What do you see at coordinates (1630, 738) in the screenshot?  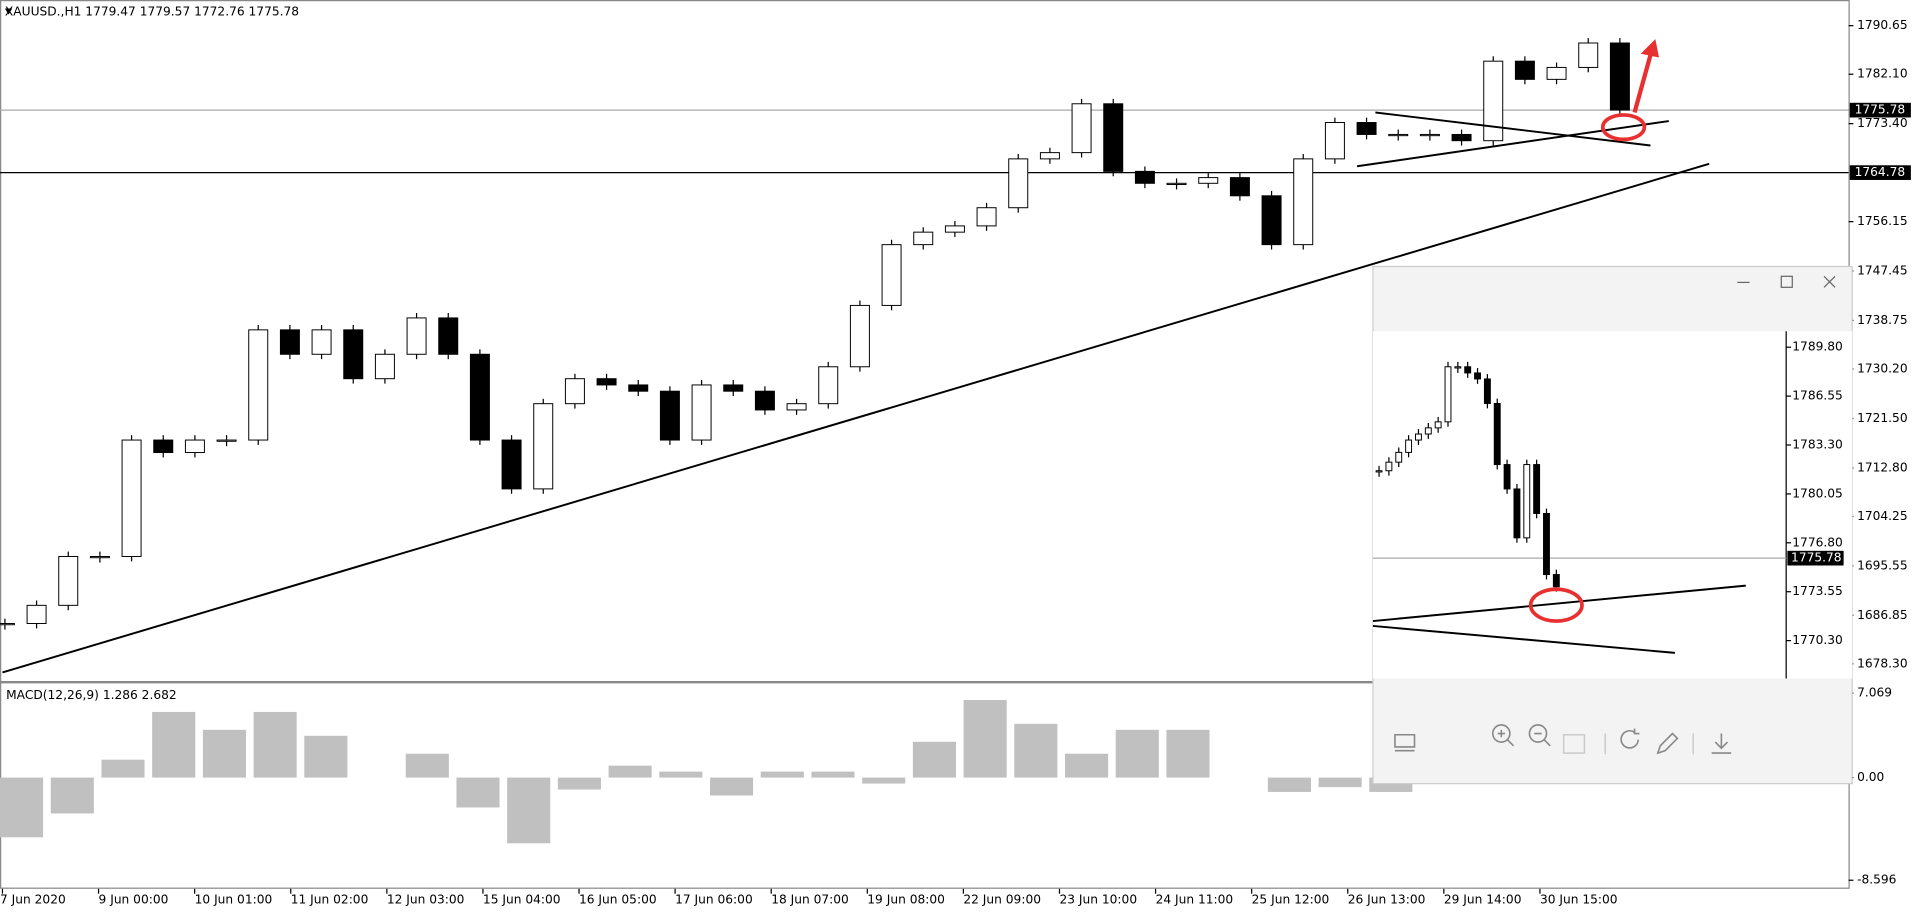 I see `rotate-icon` at bounding box center [1630, 738].